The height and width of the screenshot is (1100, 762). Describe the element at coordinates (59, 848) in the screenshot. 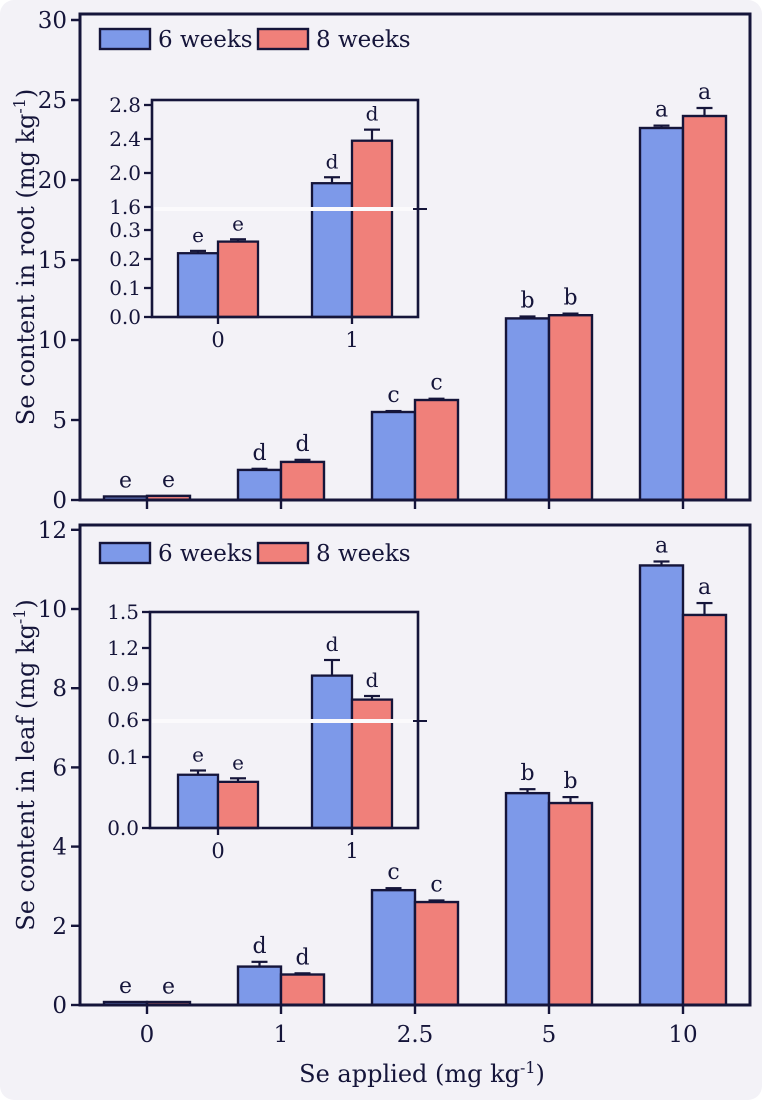

I see `y-tick-label: 4` at that location.